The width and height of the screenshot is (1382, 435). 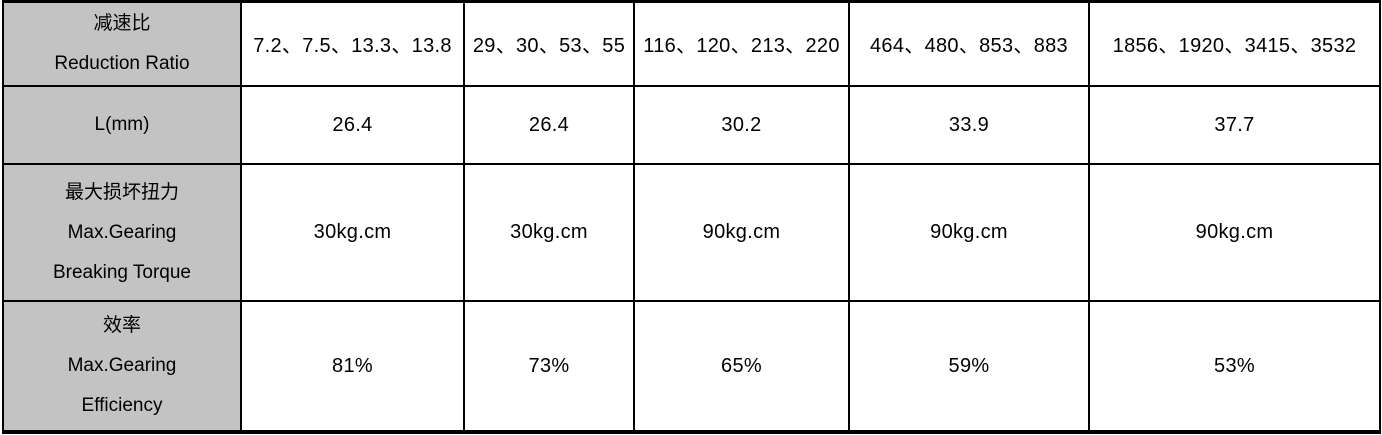 I want to click on length-col-2: 26.4, so click(x=549, y=125).